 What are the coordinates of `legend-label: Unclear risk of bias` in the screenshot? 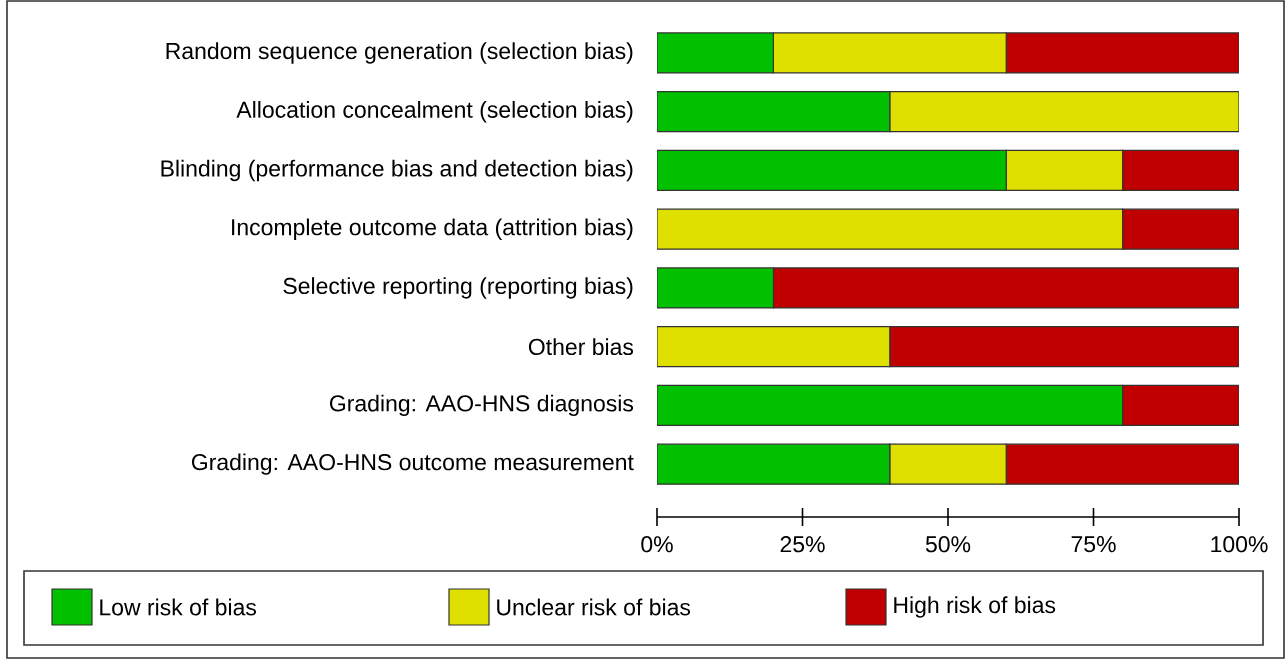 It's located at (594, 607).